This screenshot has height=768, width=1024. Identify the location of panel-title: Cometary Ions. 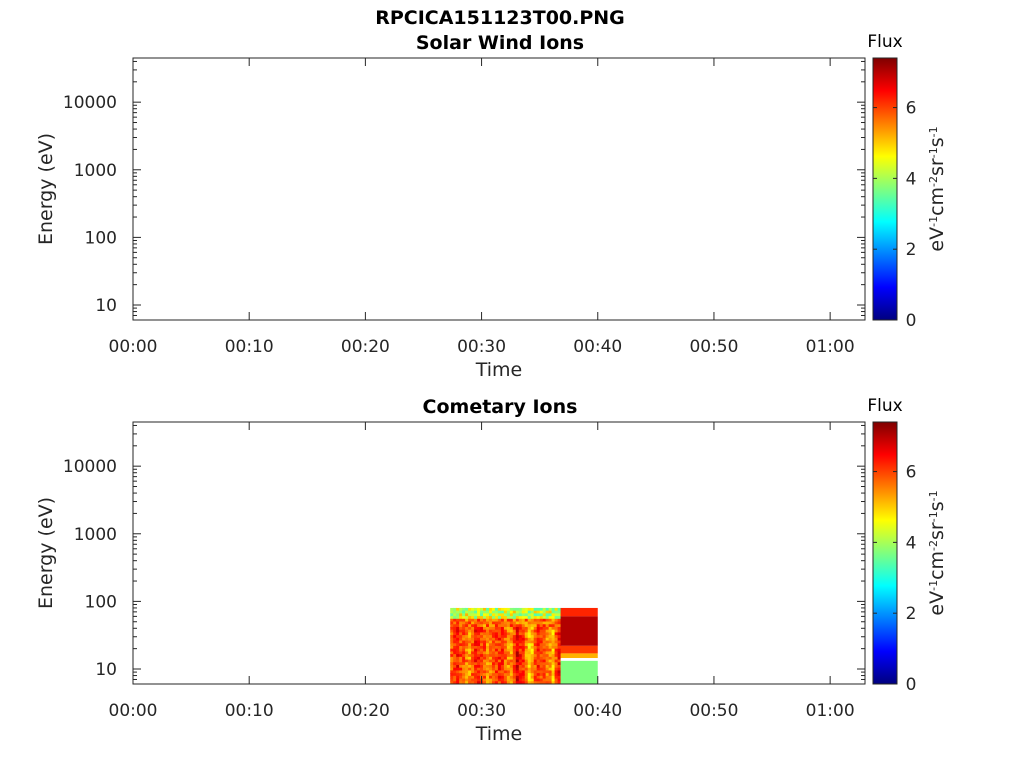
(500, 407).